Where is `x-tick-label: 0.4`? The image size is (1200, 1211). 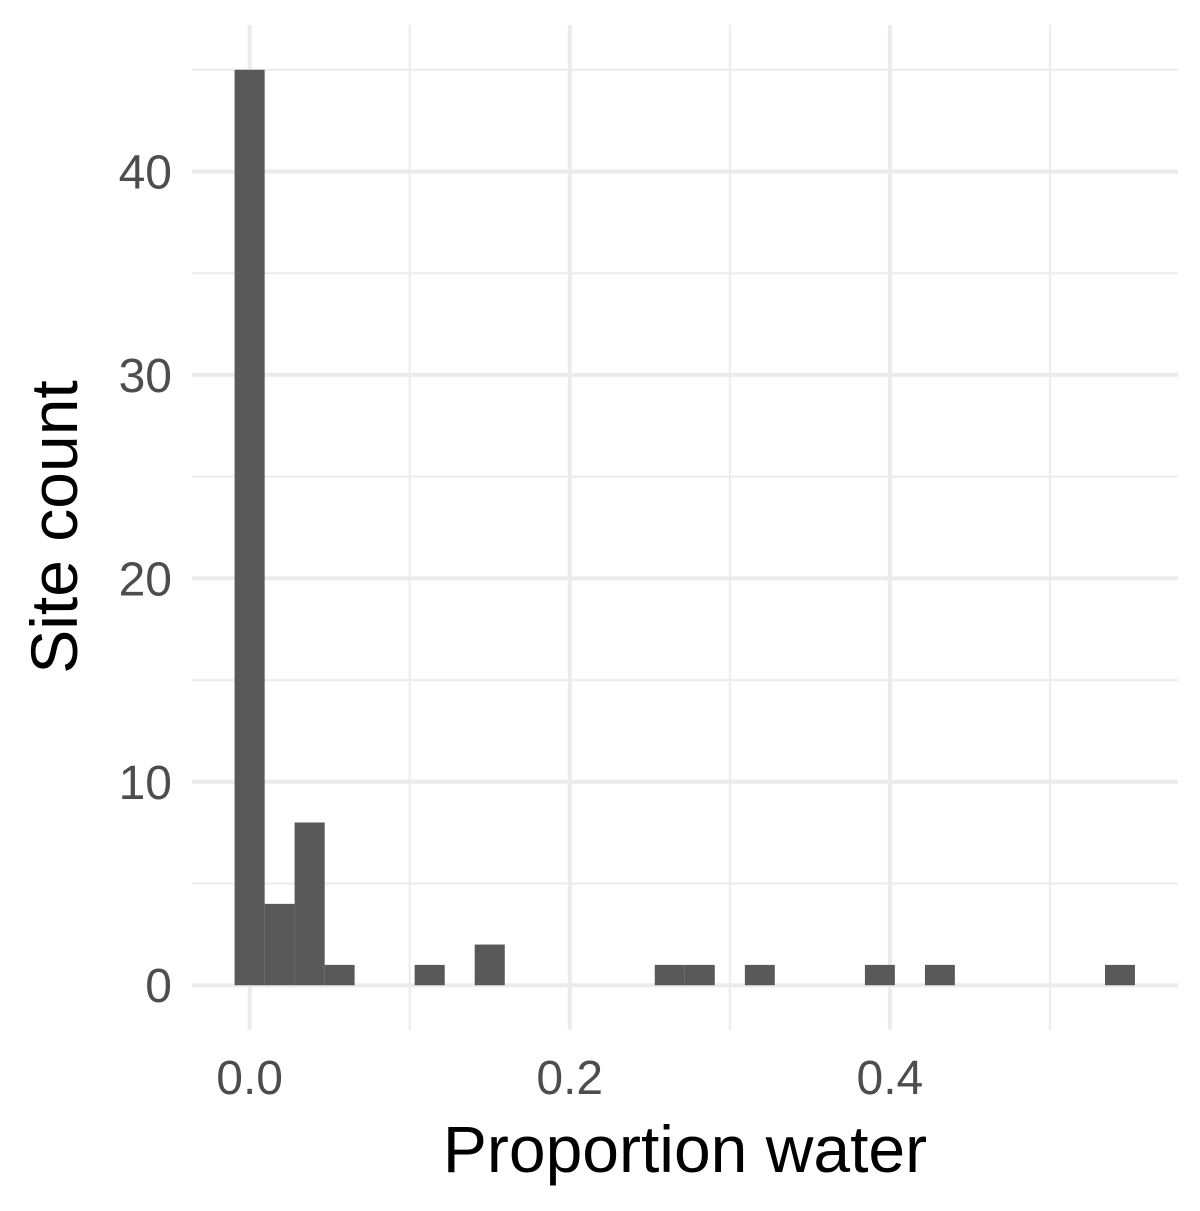 x-tick-label: 0.4 is located at coordinates (890, 1078).